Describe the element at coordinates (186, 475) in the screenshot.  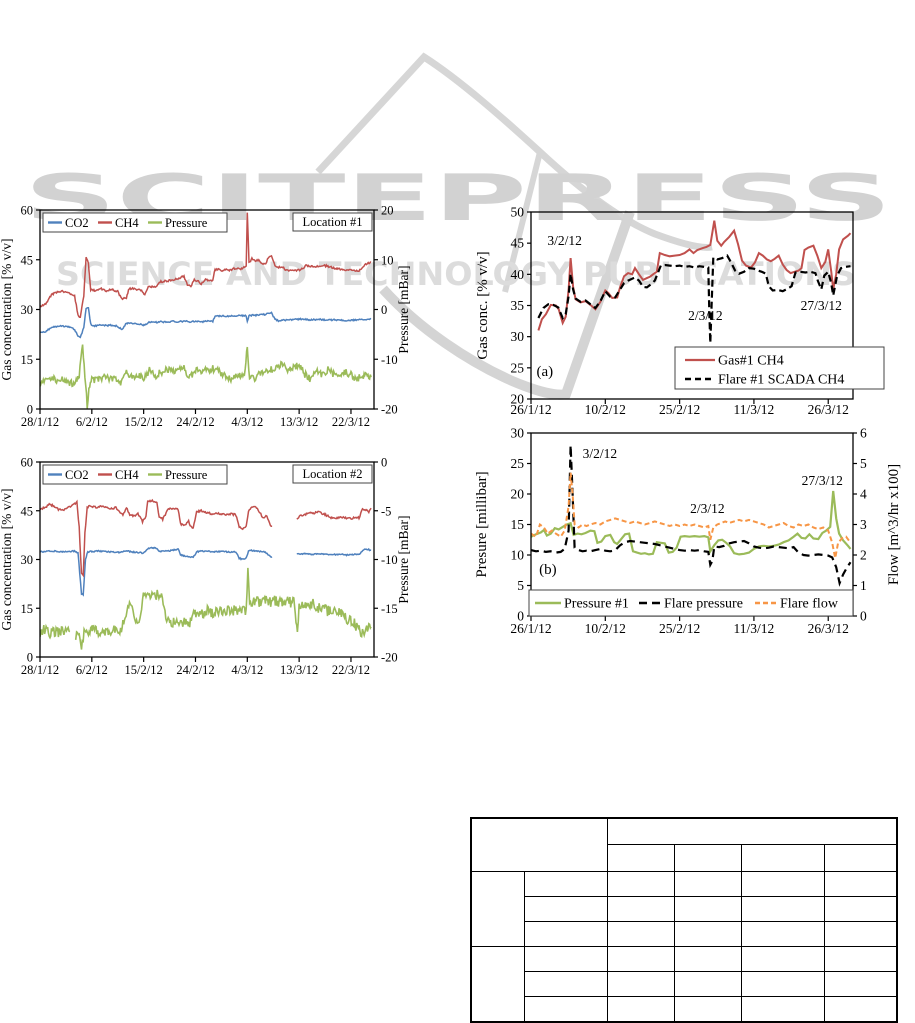
I see `legend-label: Pressure` at that location.